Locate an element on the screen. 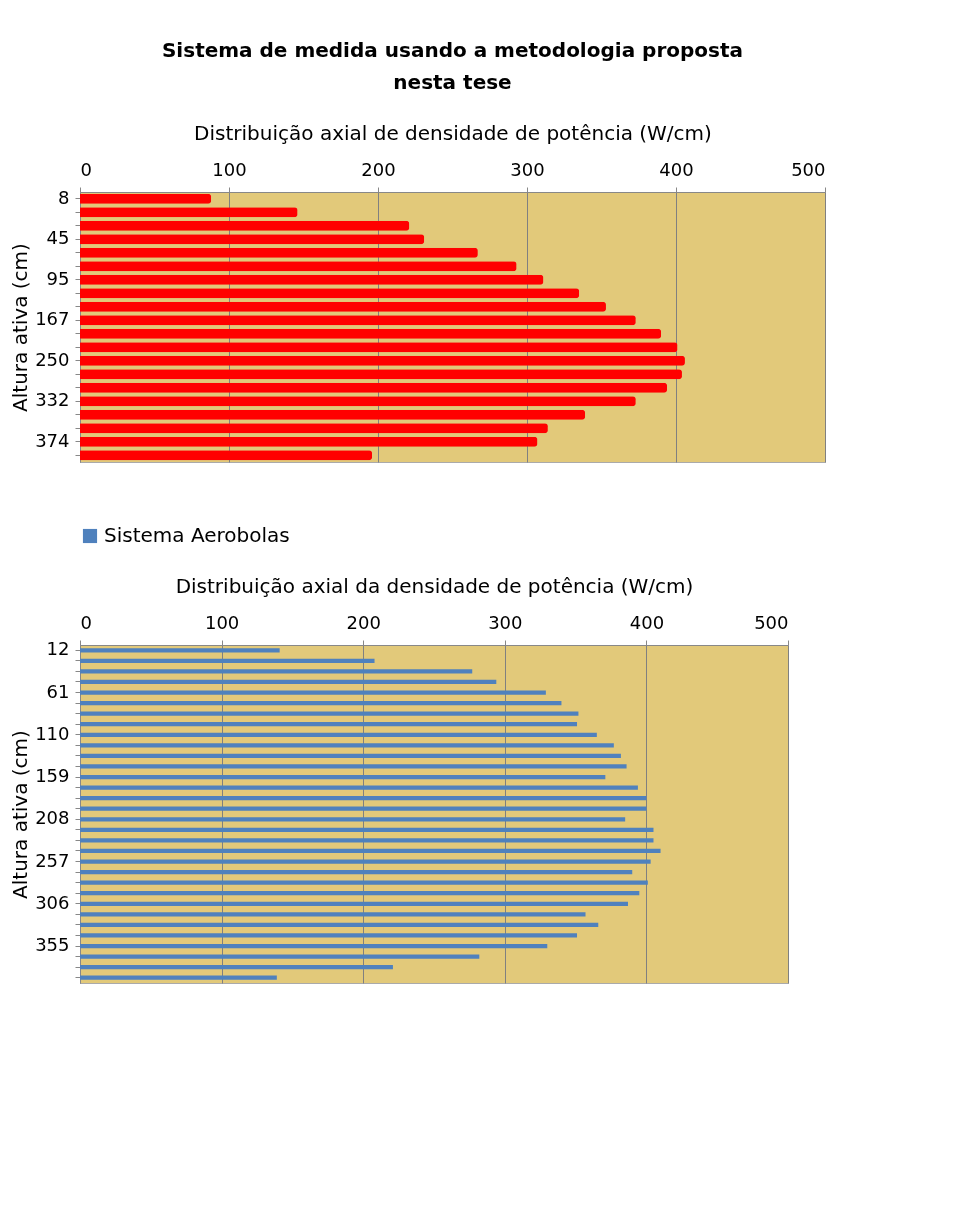 Image resolution: width=957 pixels, height=1220 pixels. y-tick-label: 159 is located at coordinates (52, 776).